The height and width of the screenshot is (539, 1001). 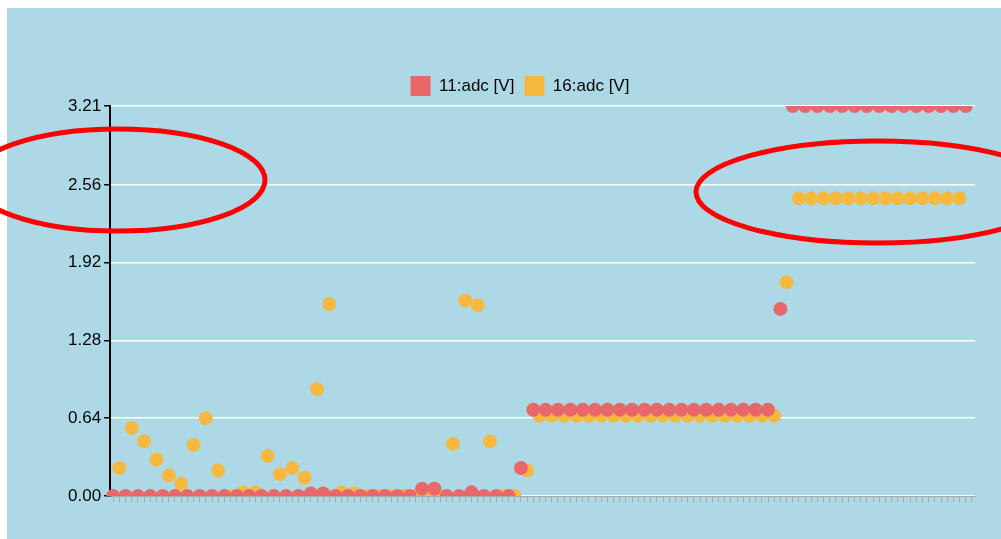 What do you see at coordinates (477, 85) in the screenshot?
I see `legend-label: 11:adc [V]` at bounding box center [477, 85].